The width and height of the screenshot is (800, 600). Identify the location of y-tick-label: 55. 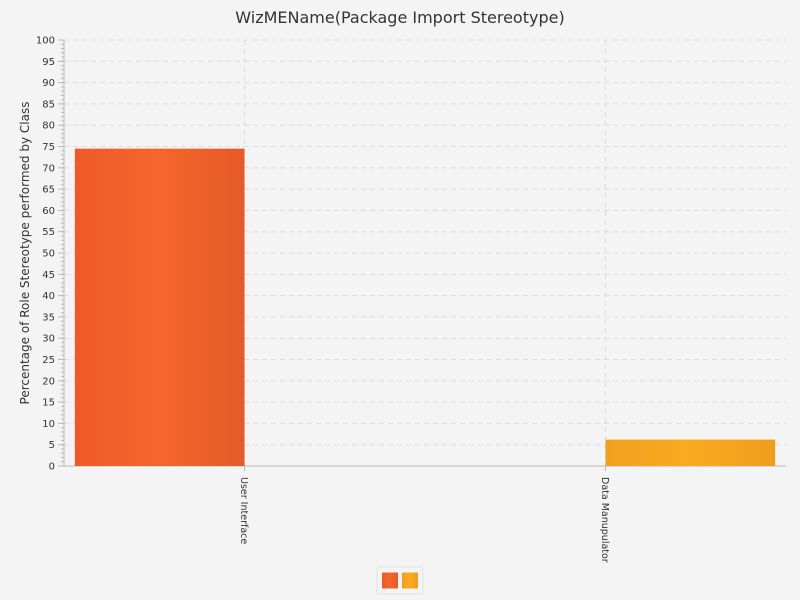
(48, 232).